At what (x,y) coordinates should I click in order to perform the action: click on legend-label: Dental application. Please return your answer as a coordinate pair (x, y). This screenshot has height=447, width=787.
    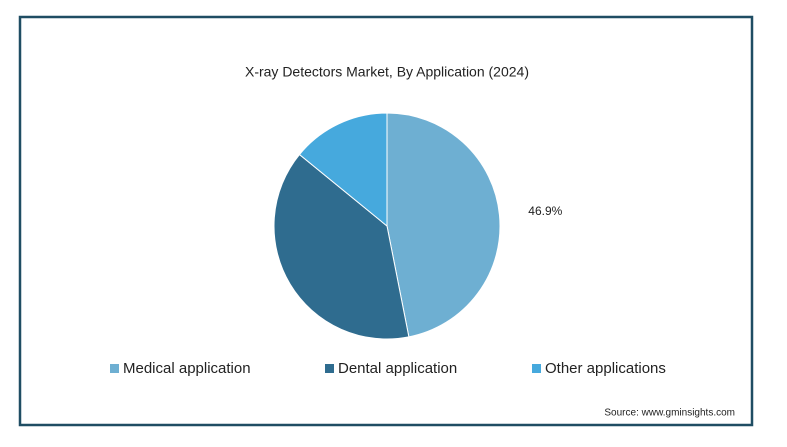
    Looking at the image, I should click on (397, 368).